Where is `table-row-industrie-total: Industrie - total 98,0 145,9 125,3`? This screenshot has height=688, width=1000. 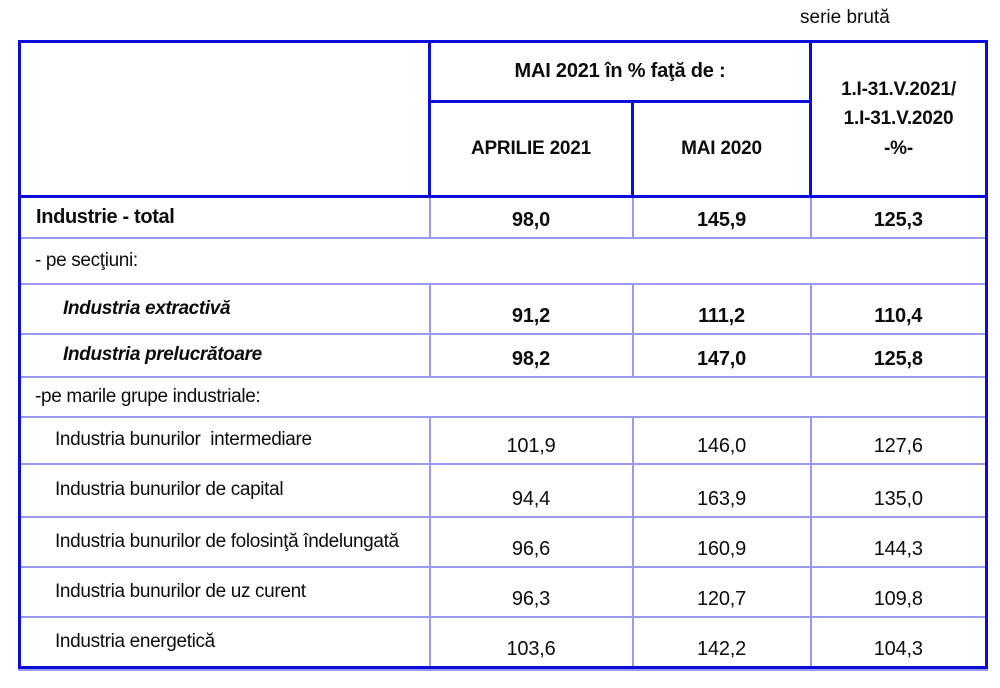 table-row-industrie-total: Industrie - total 98,0 145,9 125,3 is located at coordinates (503, 217).